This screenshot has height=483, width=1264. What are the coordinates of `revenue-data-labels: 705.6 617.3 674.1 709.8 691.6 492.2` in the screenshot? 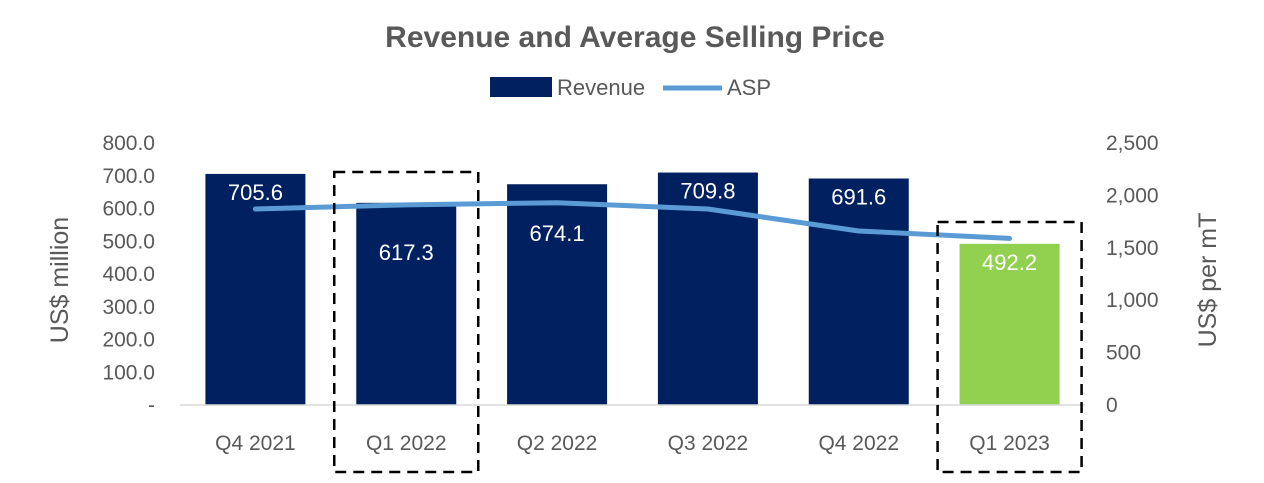 It's located at (632, 227).